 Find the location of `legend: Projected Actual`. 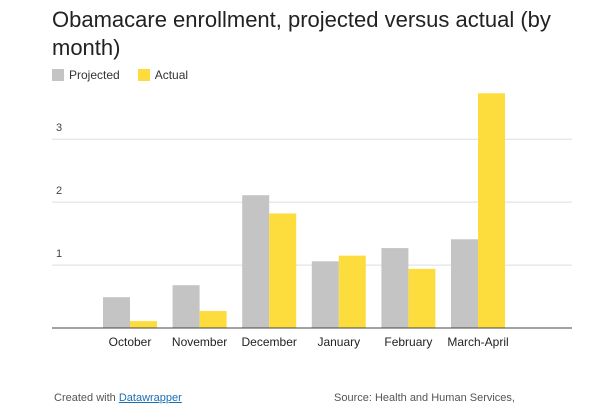

legend: Projected Actual is located at coordinates (120, 75).